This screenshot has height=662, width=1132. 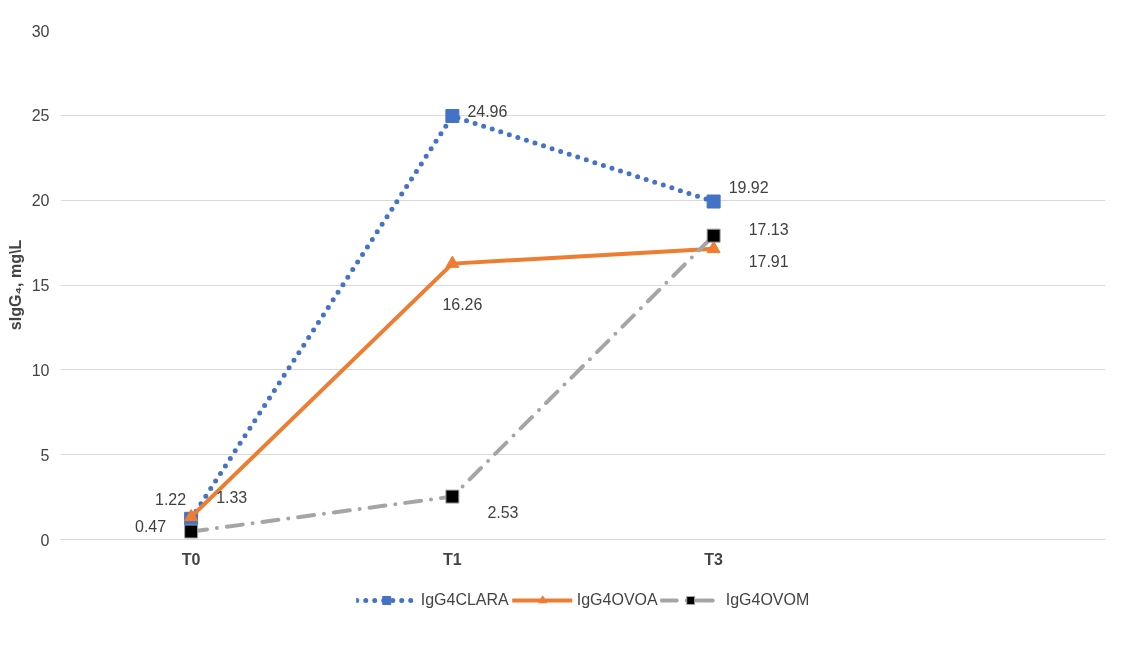 What do you see at coordinates (40, 370) in the screenshot?
I see `y-tick-label: 10` at bounding box center [40, 370].